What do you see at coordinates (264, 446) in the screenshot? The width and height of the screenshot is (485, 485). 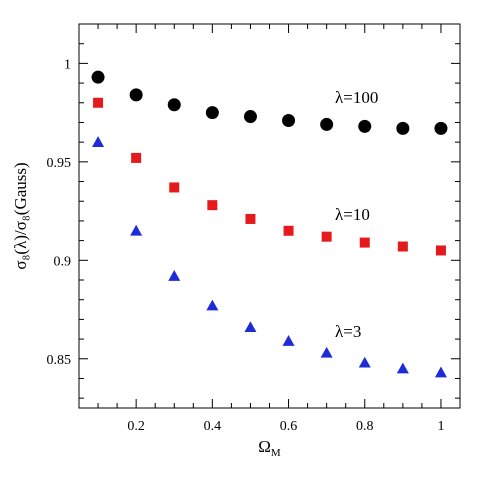 I see `x-axis-label-main: Ω` at bounding box center [264, 446].